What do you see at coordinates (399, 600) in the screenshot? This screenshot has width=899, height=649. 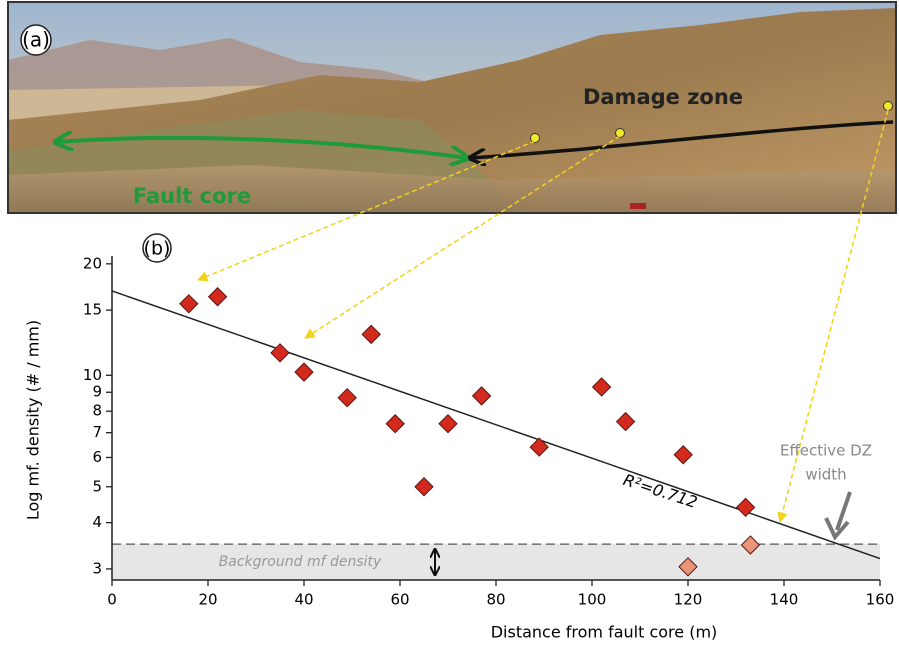 I see `x-tick-label: 60` at bounding box center [399, 600].